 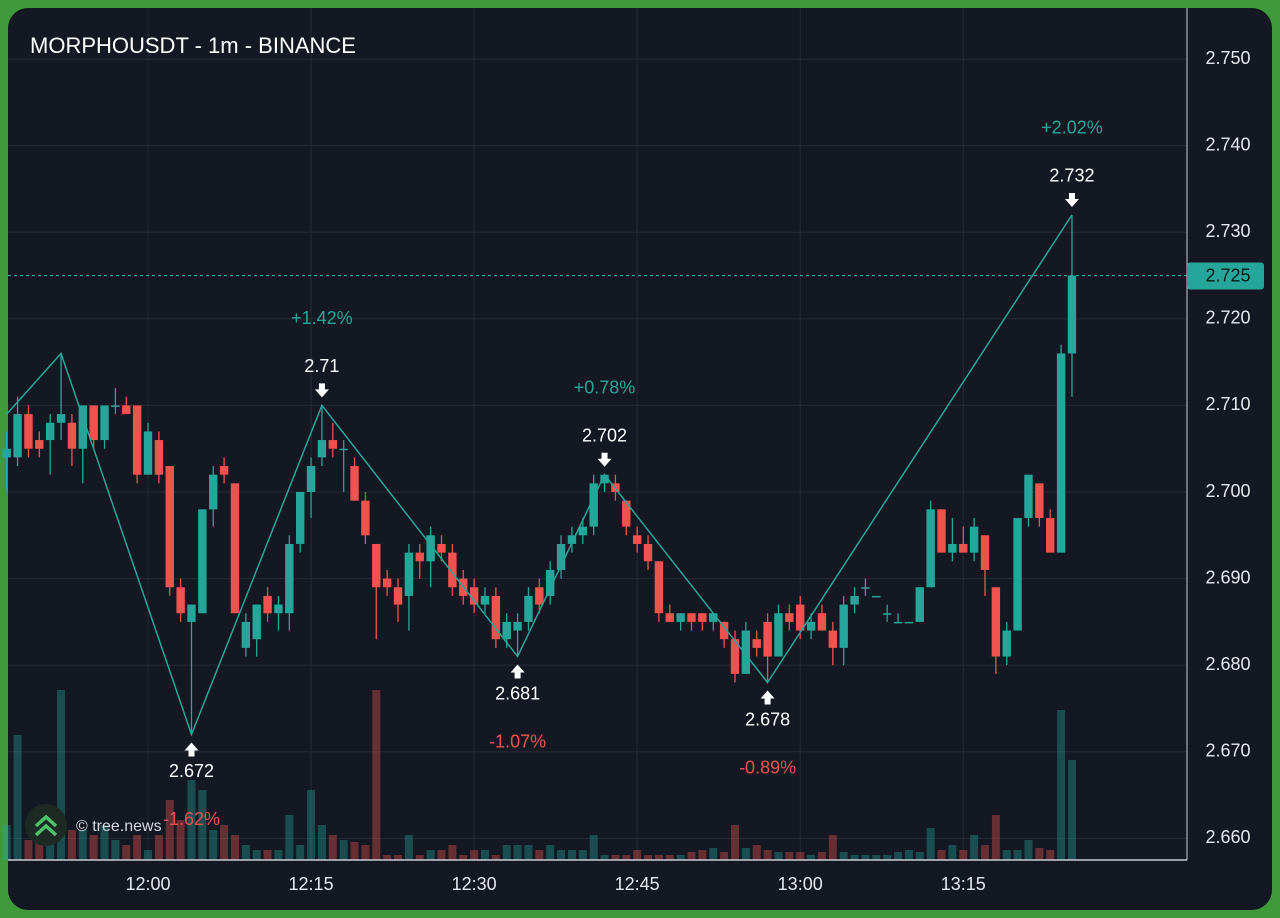 What do you see at coordinates (1071, 176) in the screenshot?
I see `pivot-label: 2.732` at bounding box center [1071, 176].